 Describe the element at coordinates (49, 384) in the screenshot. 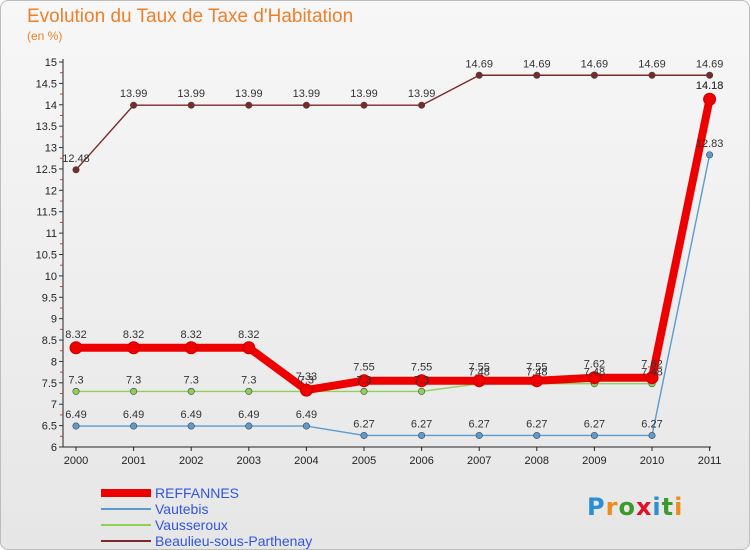

I see `y-tick-label: 7.5` at that location.